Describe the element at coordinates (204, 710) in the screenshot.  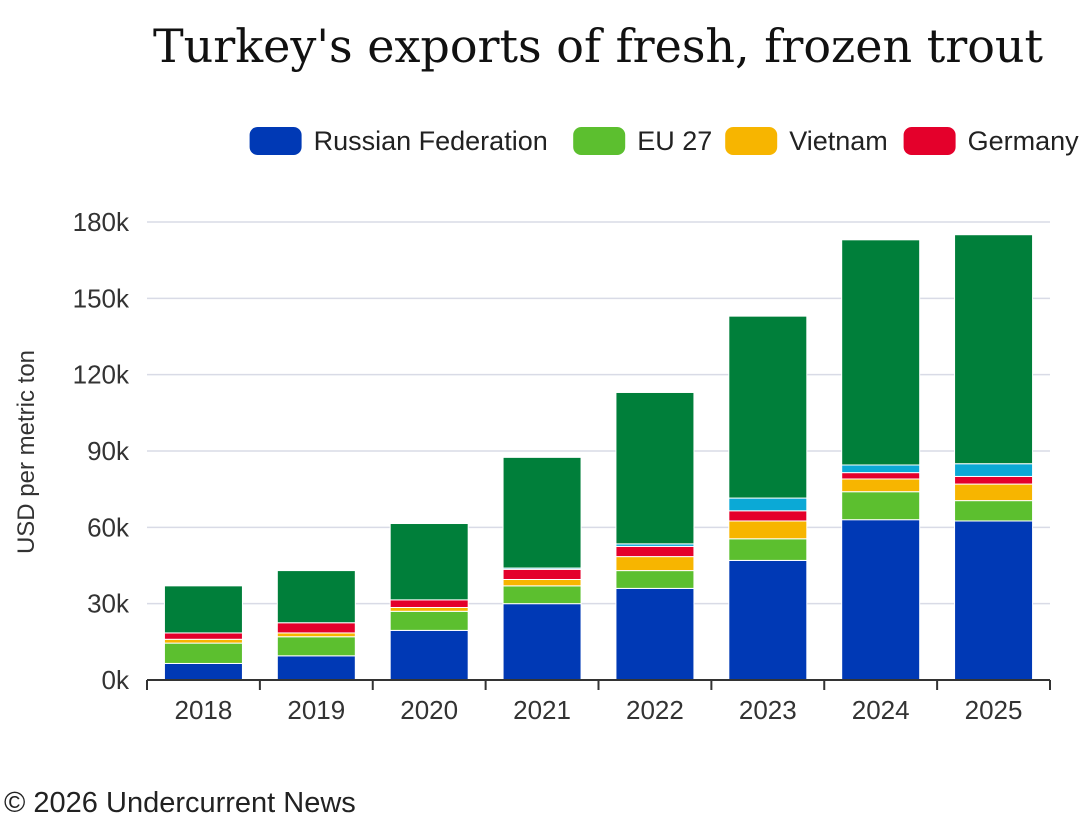
I see `x-tick-label: 2018` at that location.